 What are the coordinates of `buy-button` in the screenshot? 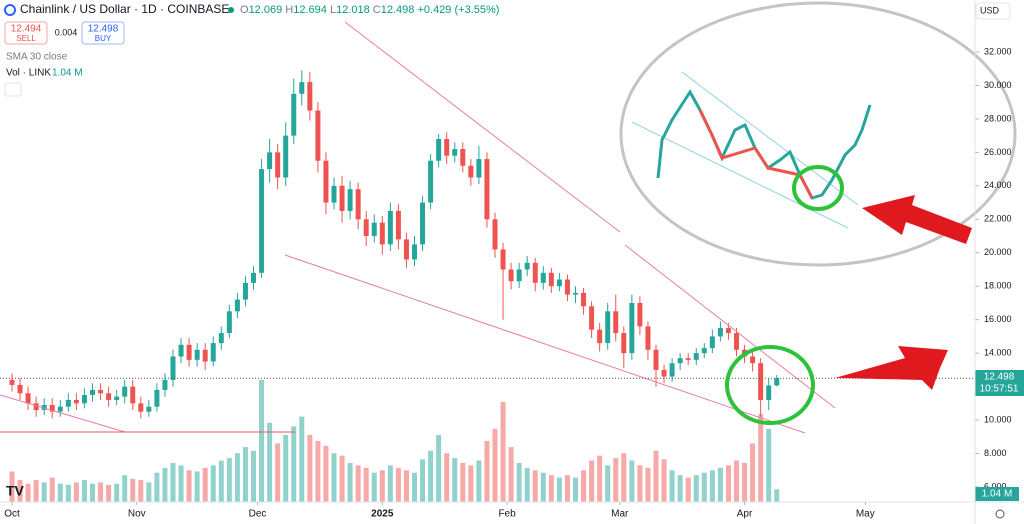 It's located at (103, 33).